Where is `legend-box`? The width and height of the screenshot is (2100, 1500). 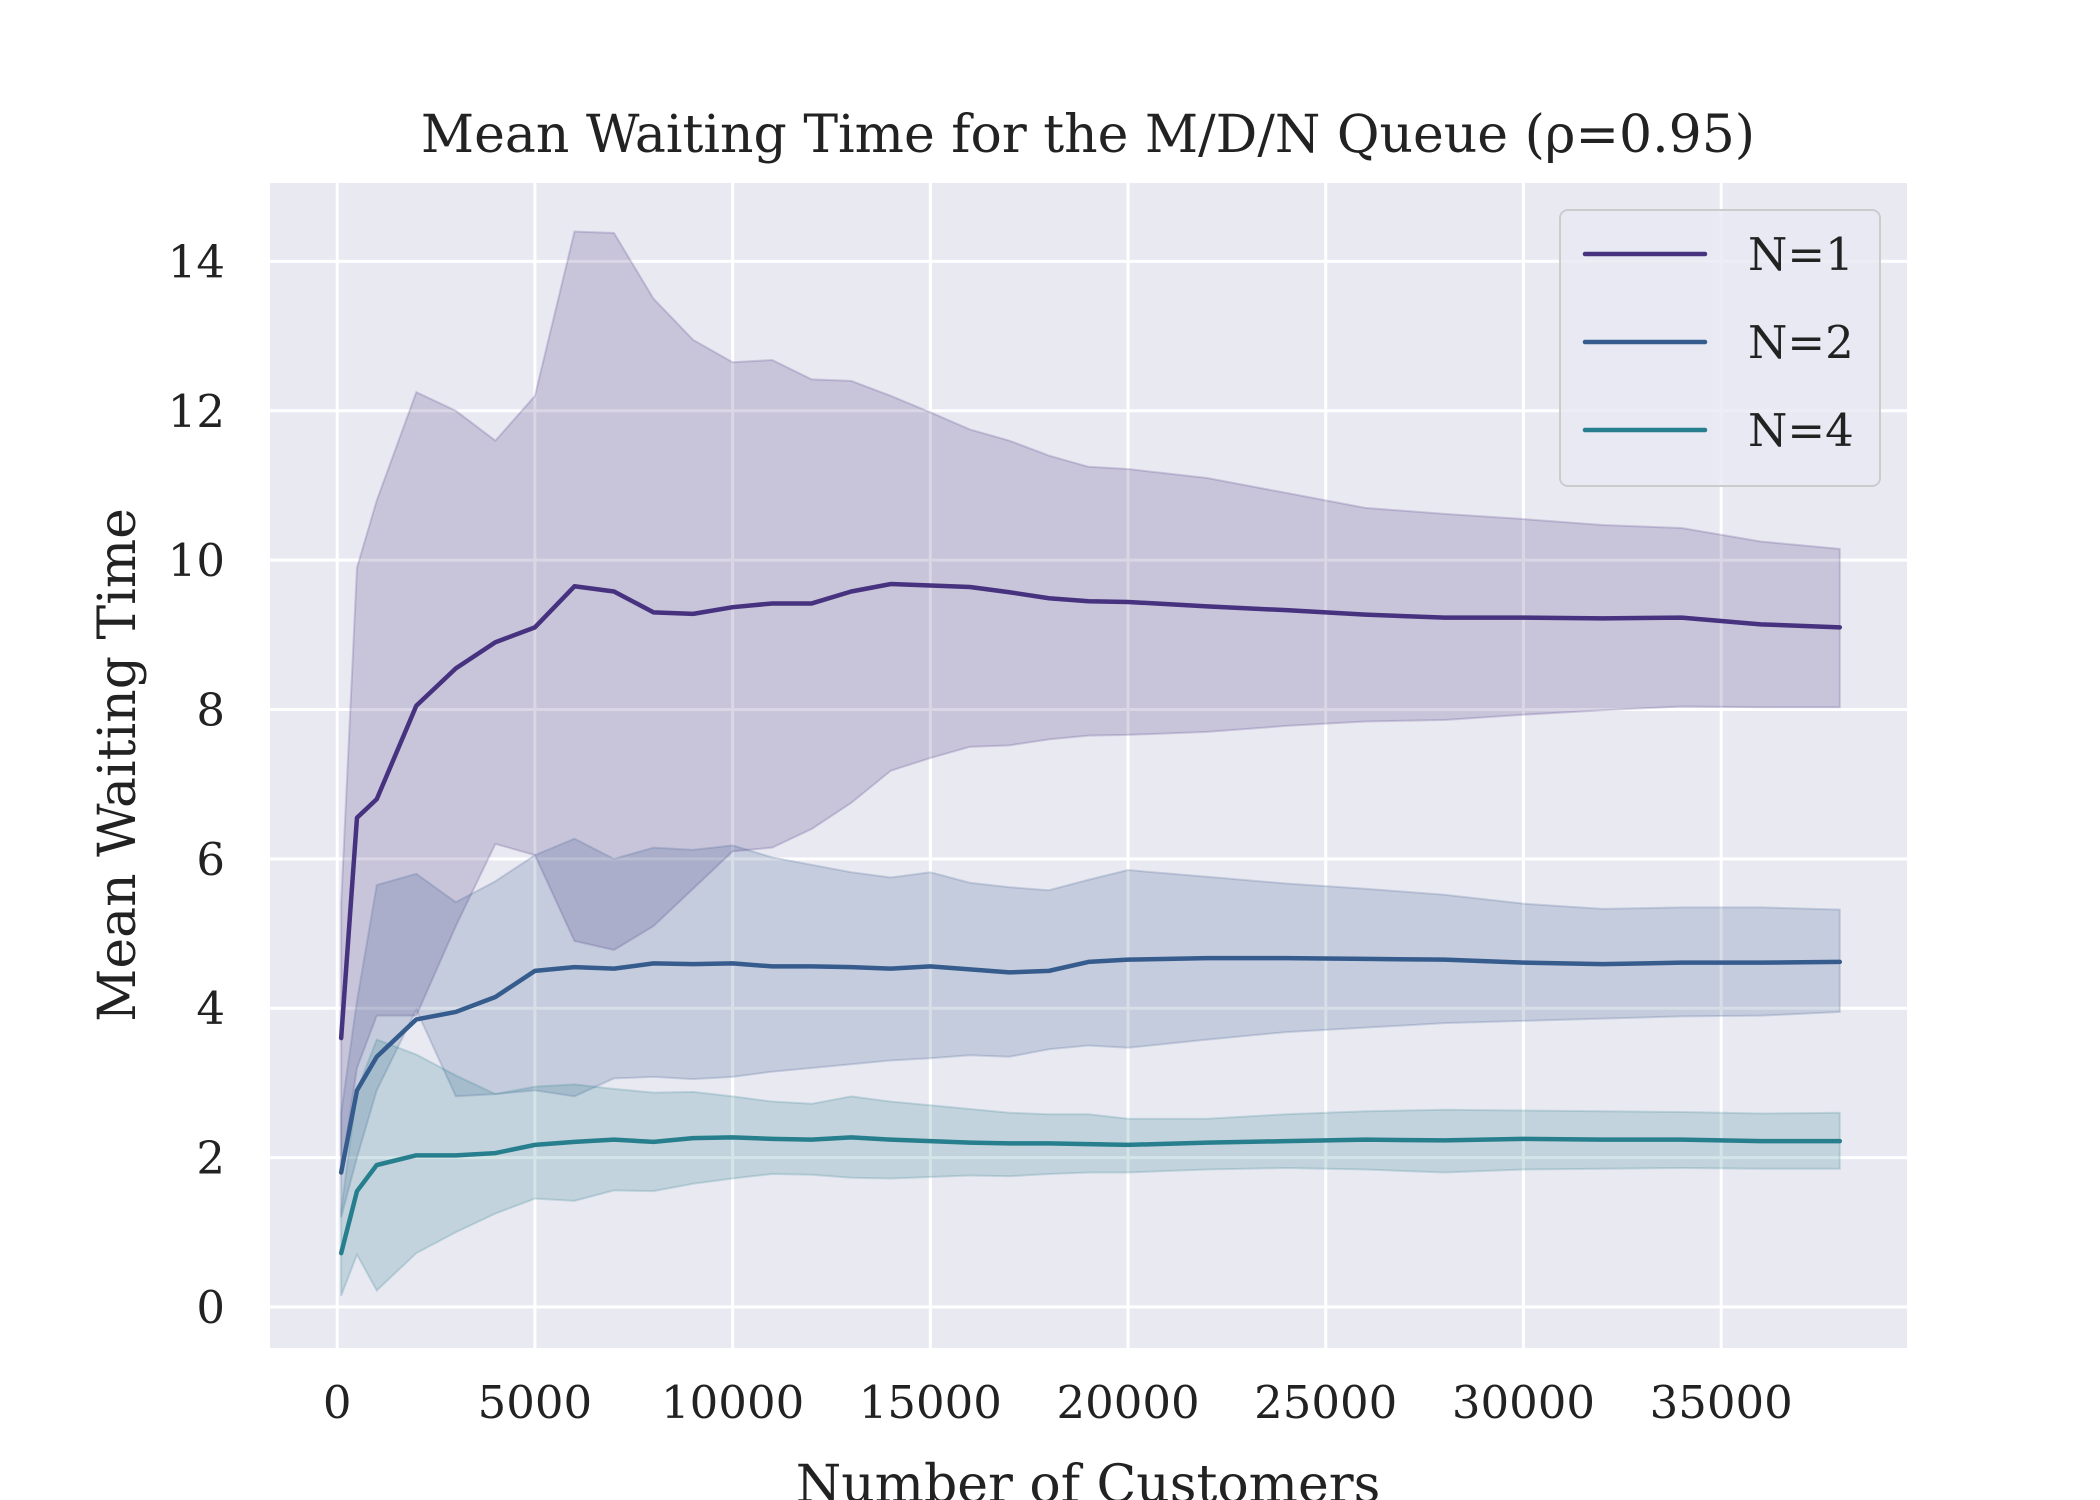
legend-box is located at coordinates (1720, 348).